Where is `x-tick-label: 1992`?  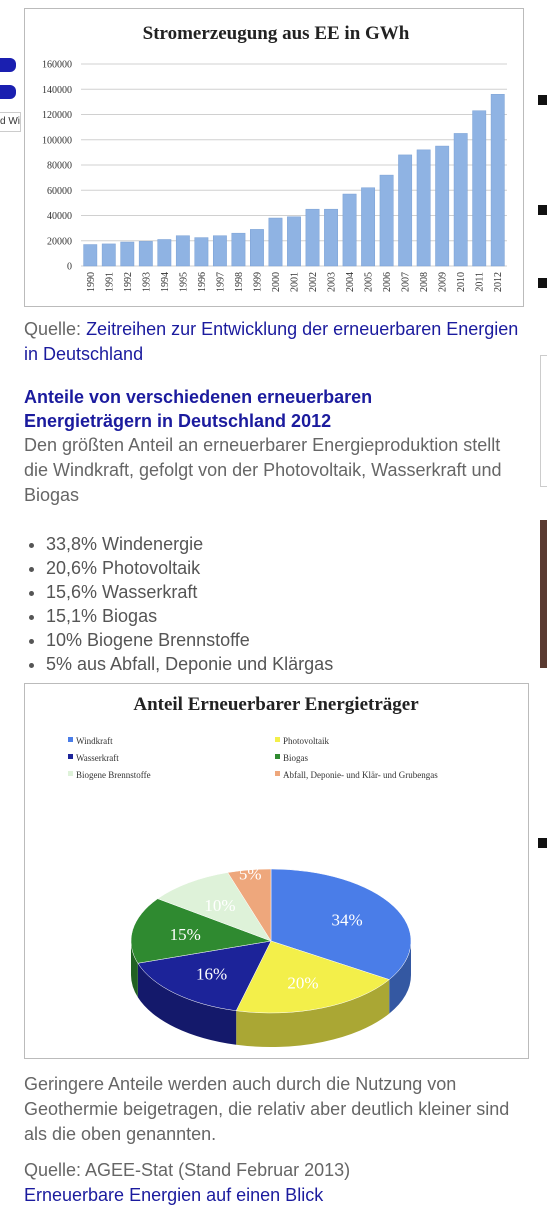 x-tick-label: 1992 is located at coordinates (128, 282).